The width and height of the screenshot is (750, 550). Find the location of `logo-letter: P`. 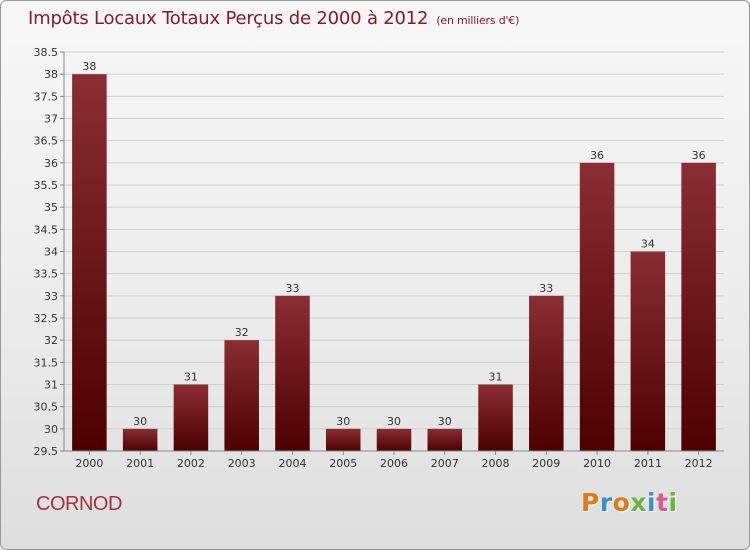

logo-letter: P is located at coordinates (590, 502).